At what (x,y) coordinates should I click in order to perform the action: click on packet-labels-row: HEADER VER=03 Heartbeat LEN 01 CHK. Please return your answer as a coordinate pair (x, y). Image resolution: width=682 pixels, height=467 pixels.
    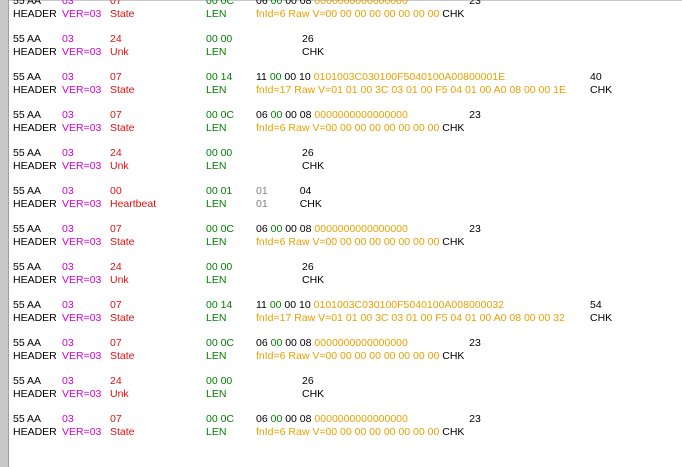
    Looking at the image, I should click on (347, 204).